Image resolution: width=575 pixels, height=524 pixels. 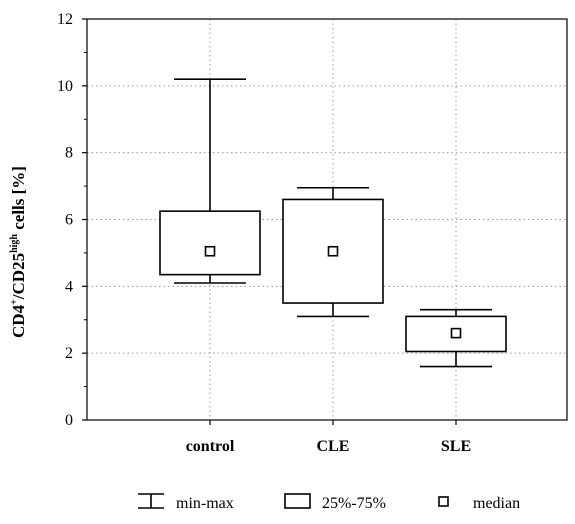 I want to click on legend-item-min-max: min-max, so click(x=186, y=502).